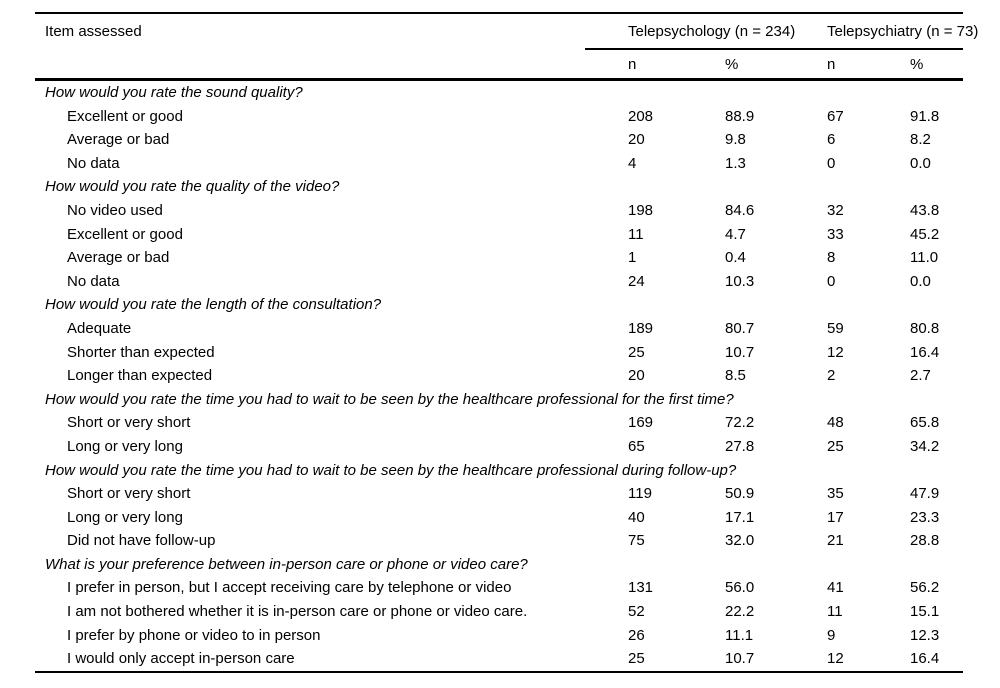 This screenshot has height=688, width=1000. Describe the element at coordinates (732, 64) in the screenshot. I see `column-header-percent-telepsychology: %` at that location.